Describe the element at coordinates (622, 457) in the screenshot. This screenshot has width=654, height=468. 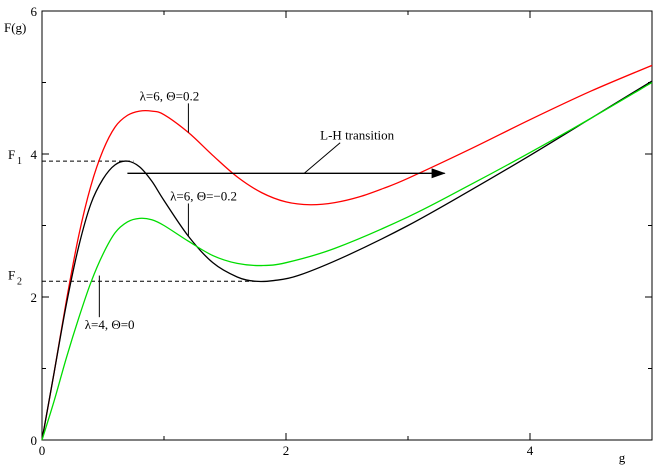
I see `x-axis-label: g` at that location.